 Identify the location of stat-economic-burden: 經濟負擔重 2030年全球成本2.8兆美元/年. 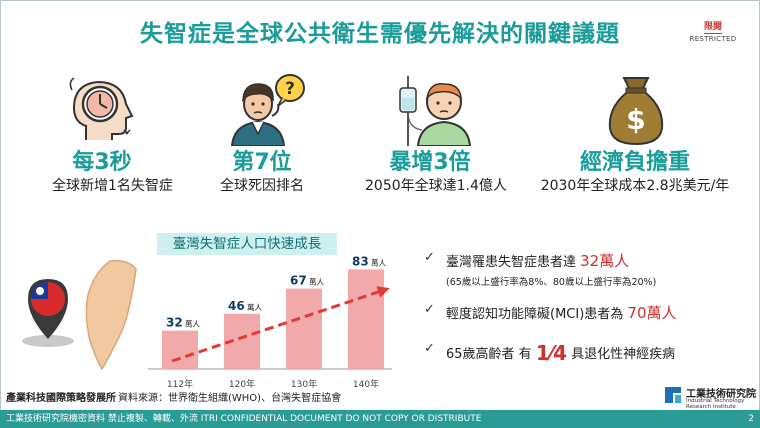
(635, 173).